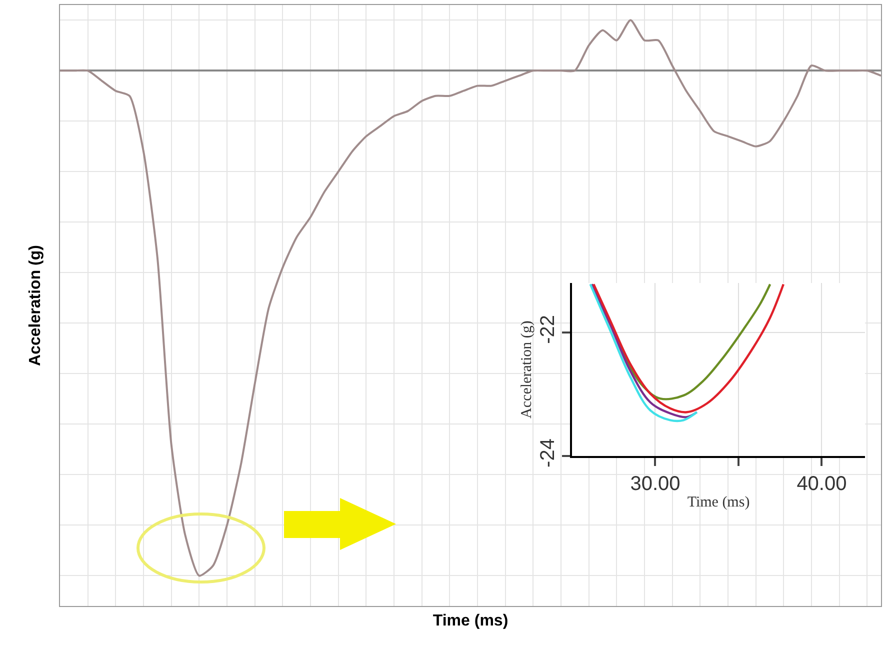 This screenshot has width=886, height=656. I want to click on line-series, so click(688, 348).